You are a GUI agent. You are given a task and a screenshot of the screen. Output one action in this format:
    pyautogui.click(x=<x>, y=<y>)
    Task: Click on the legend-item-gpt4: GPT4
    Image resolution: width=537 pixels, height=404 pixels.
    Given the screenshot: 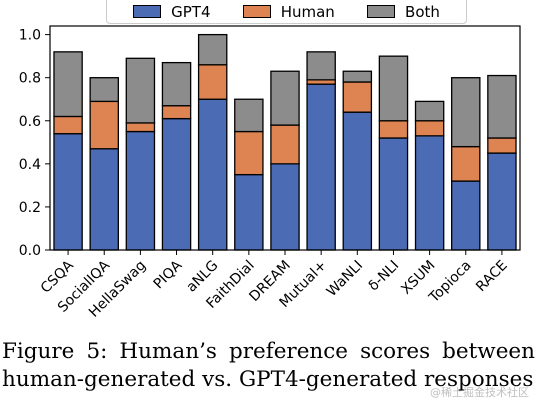 What is the action you would take?
    pyautogui.click(x=171, y=12)
    